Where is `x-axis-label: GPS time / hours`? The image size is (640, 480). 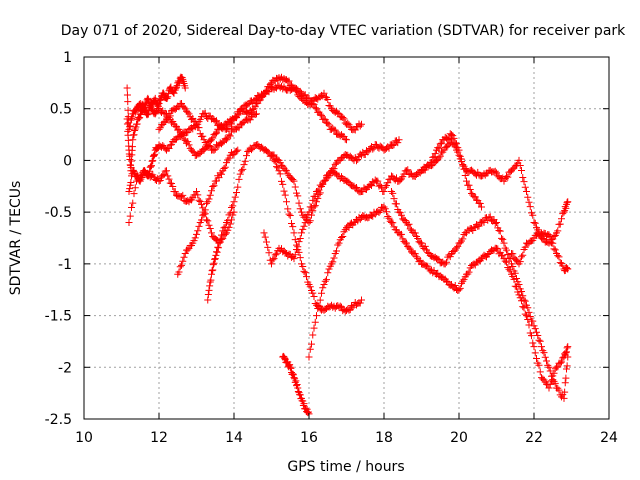
x-axis-label: GPS time / hours is located at coordinates (345, 467).